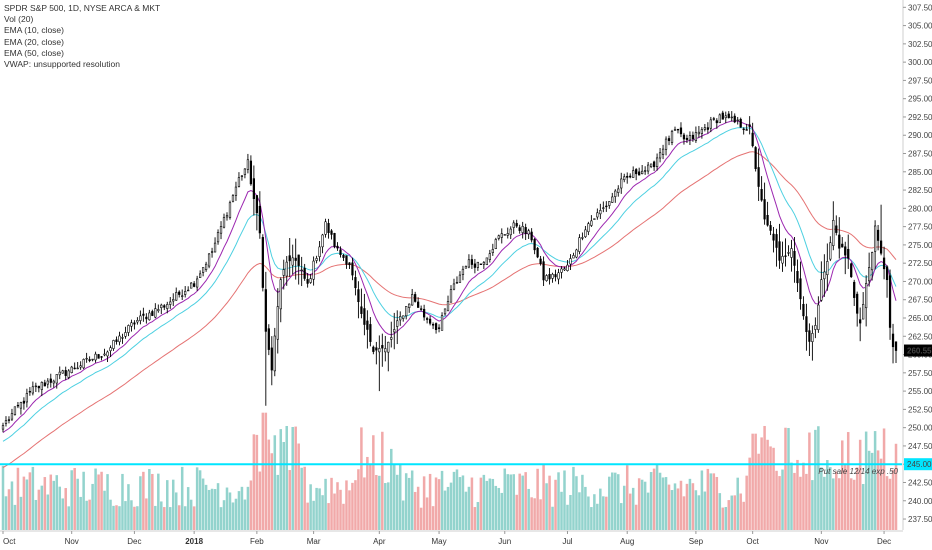 This screenshot has height=550, width=932. What do you see at coordinates (920, 263) in the screenshot?
I see `price-tick-label: 272.50` at bounding box center [920, 263].